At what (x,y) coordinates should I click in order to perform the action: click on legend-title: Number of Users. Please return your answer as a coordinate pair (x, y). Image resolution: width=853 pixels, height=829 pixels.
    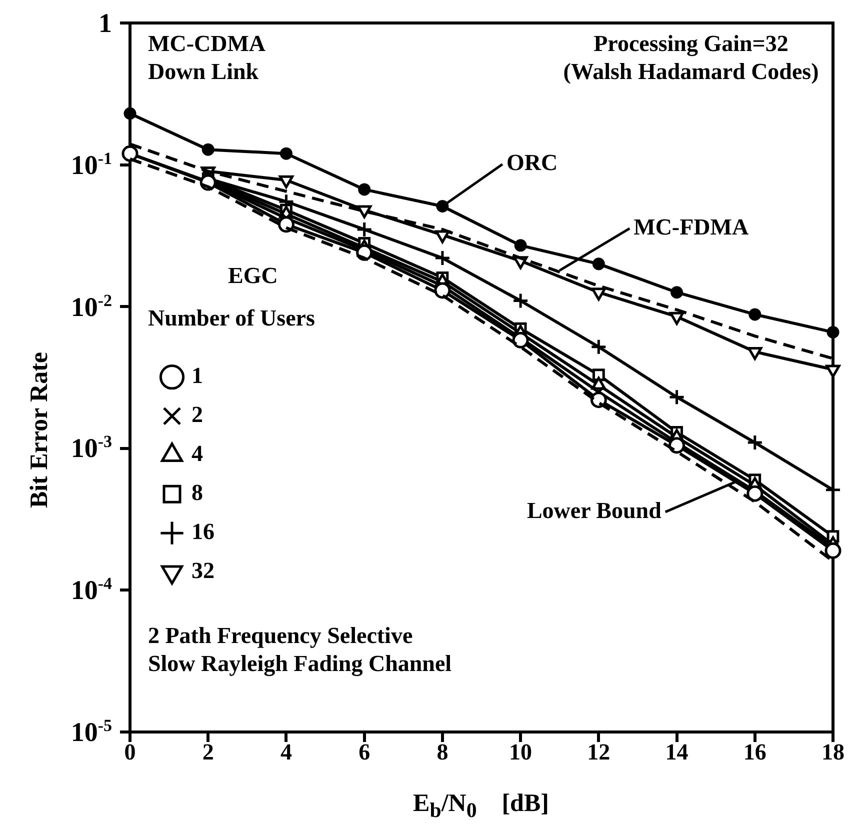
    Looking at the image, I should click on (231, 317).